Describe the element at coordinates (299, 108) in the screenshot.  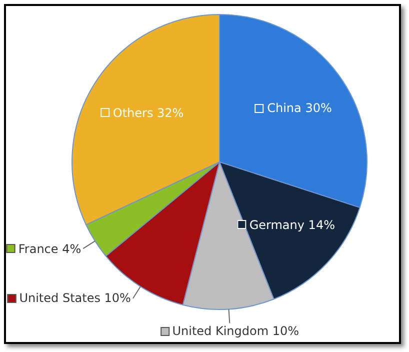
I see `legend-label: China 30%` at that location.